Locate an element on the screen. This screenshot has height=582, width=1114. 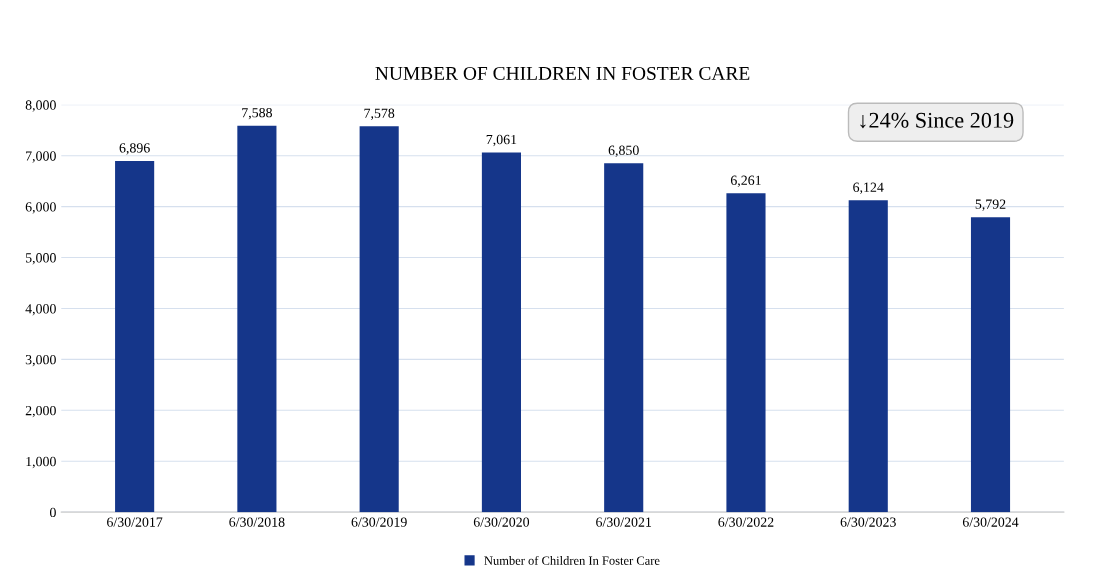
x-tick-label: 6/30/2022 is located at coordinates (746, 522).